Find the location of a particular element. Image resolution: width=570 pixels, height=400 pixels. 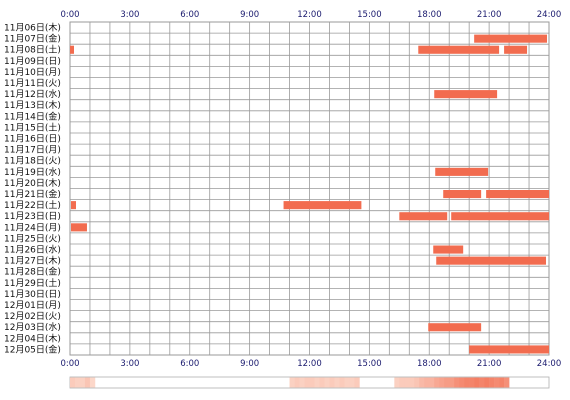

row-label: 11月23日(日) is located at coordinates (32, 216).